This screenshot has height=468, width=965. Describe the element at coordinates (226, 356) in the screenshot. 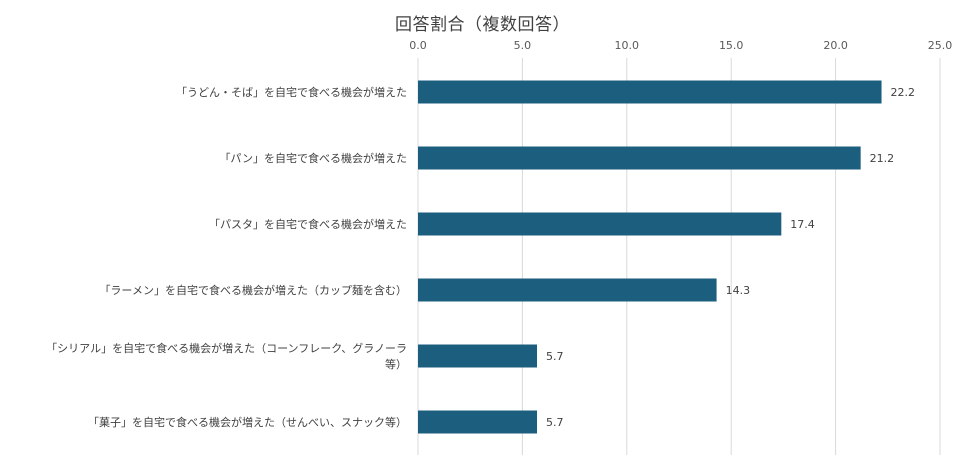

I see `category-label: 「シリアル」を自宅で食べる機会が増えた（コーンフレーク、グラノーラ等）` at that location.